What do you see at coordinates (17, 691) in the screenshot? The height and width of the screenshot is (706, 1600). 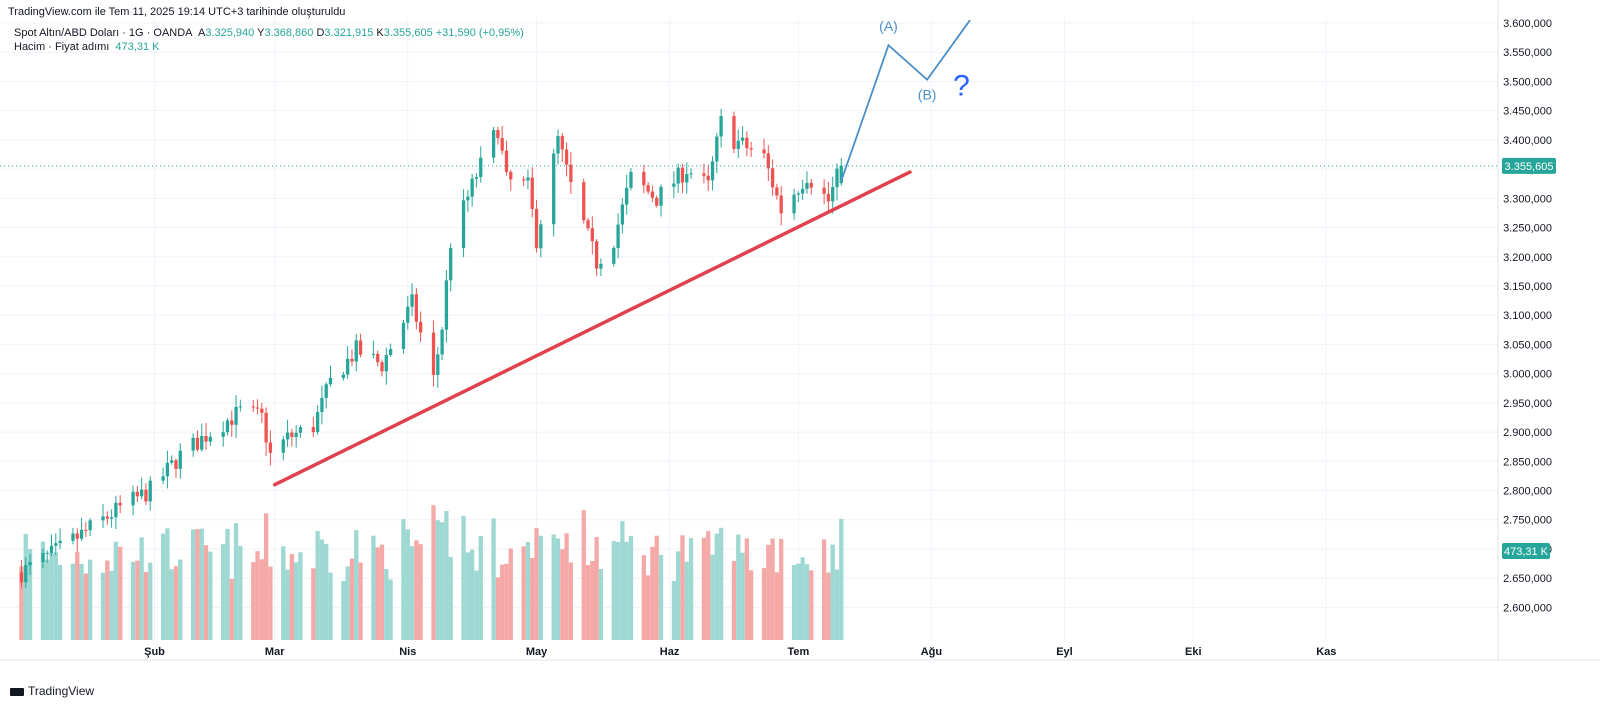 I see `tradingview-logo-icon` at bounding box center [17, 691].